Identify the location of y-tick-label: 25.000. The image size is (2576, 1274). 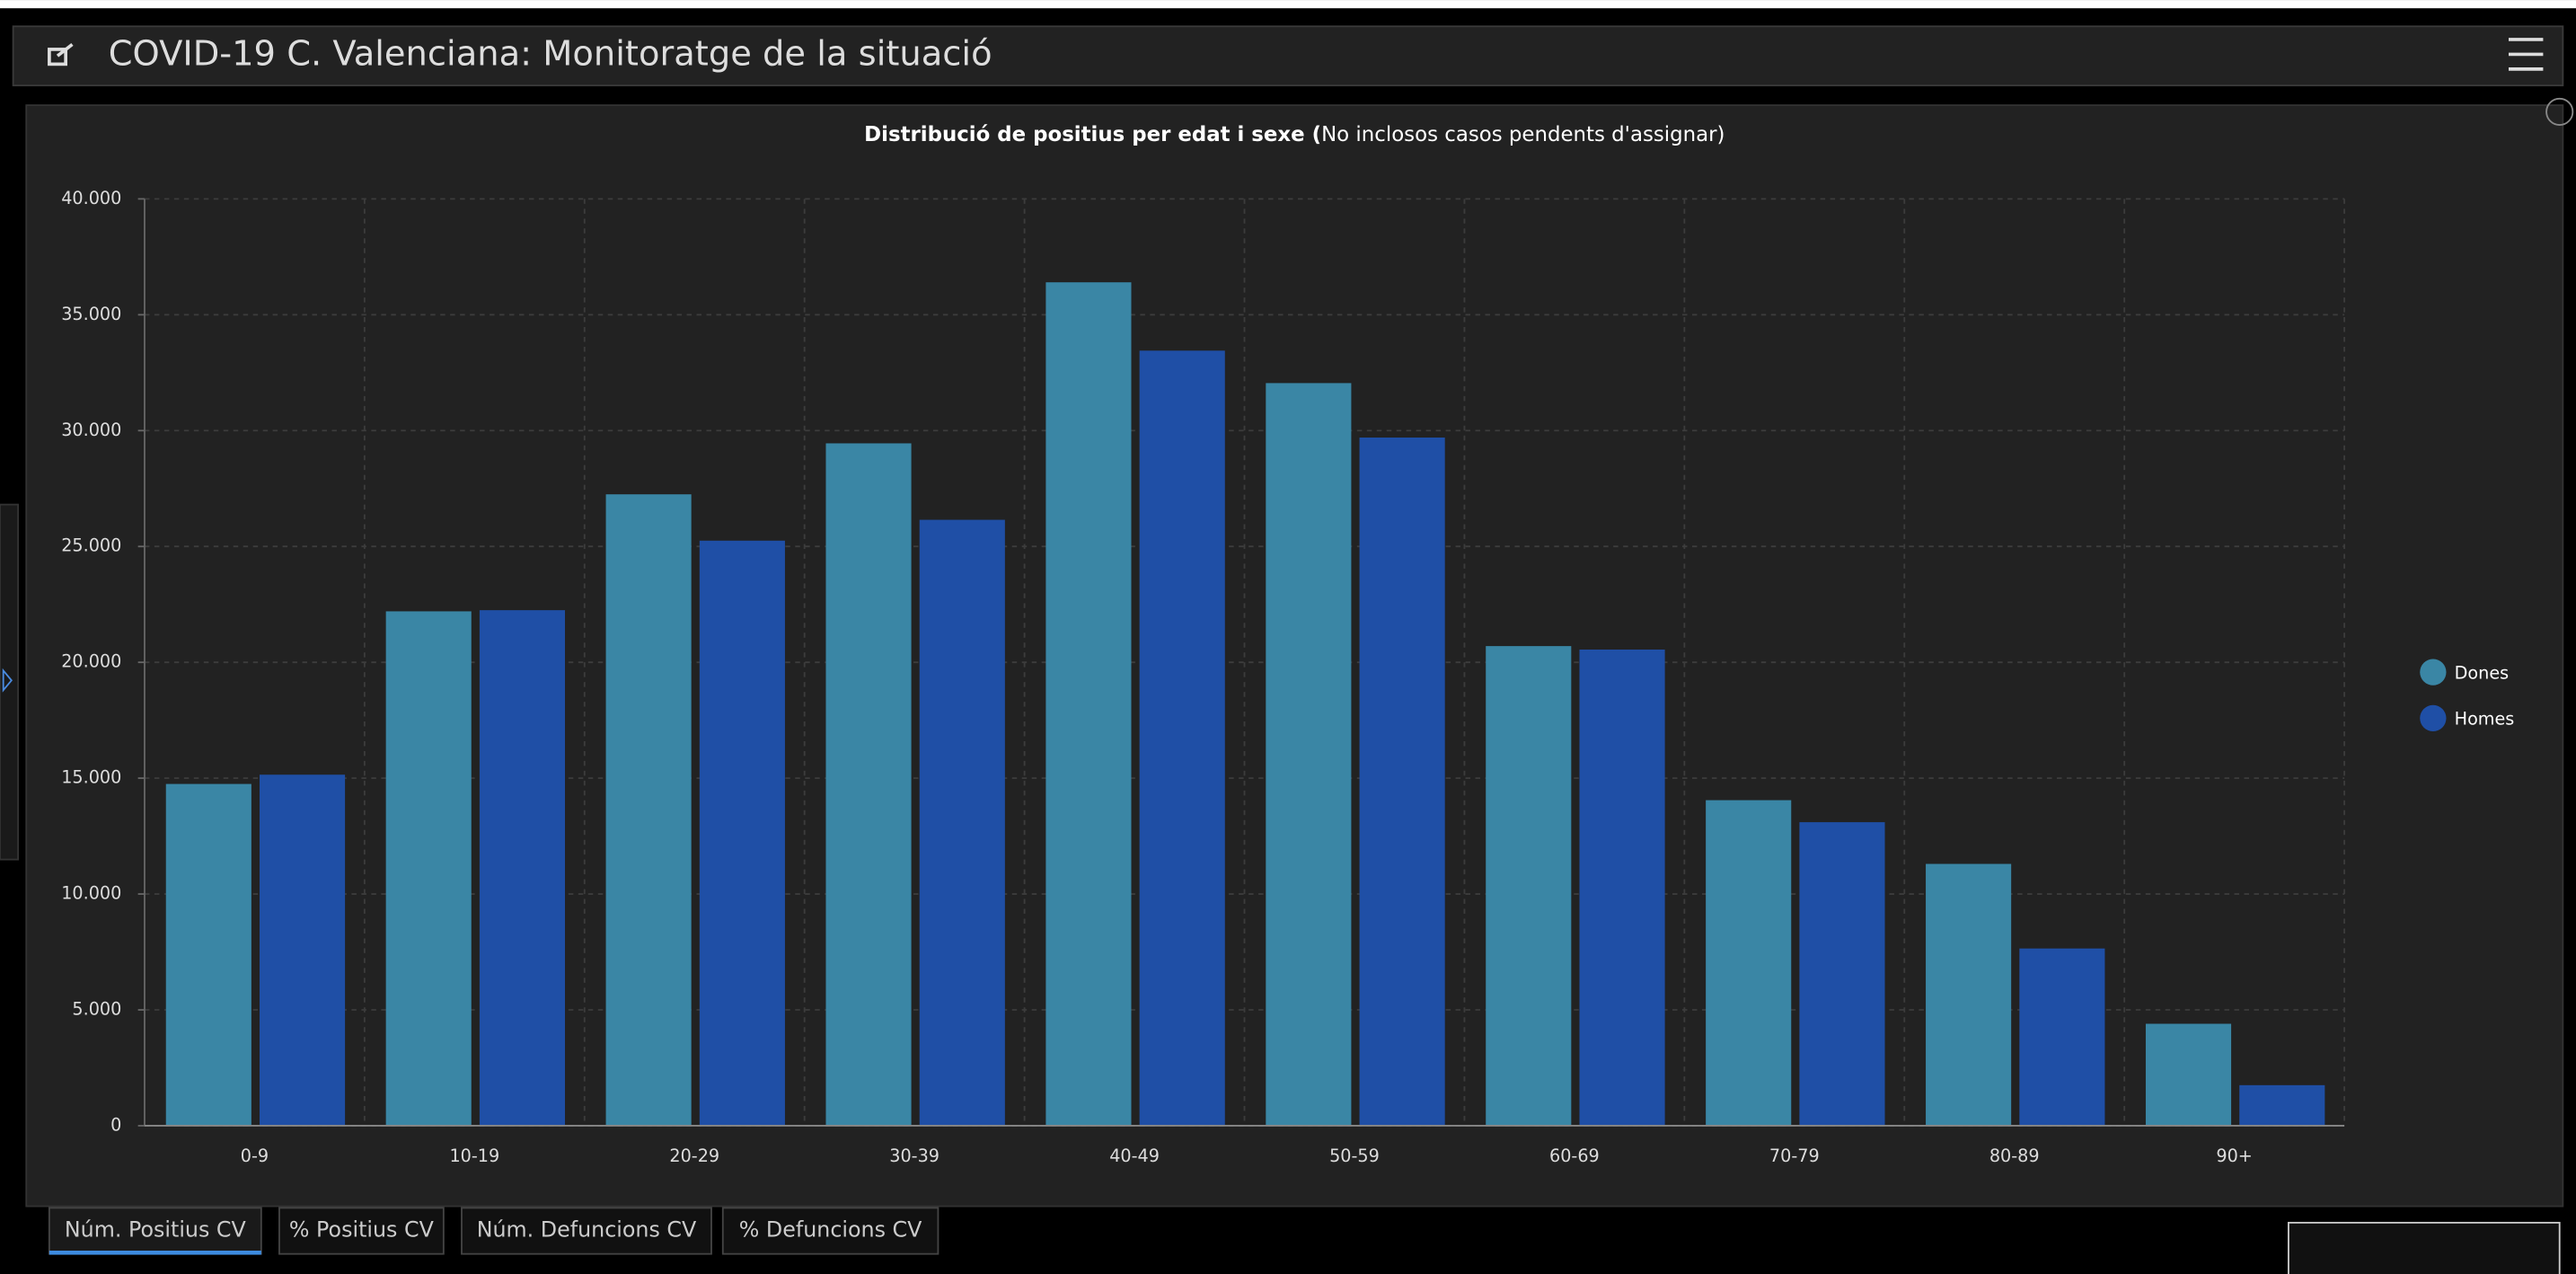
(91, 546).